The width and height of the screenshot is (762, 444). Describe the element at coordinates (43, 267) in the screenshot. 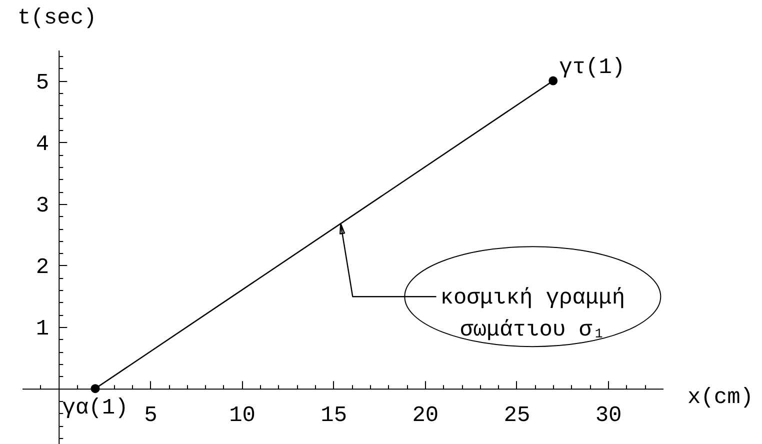

I see `y-tick-label: 2` at that location.